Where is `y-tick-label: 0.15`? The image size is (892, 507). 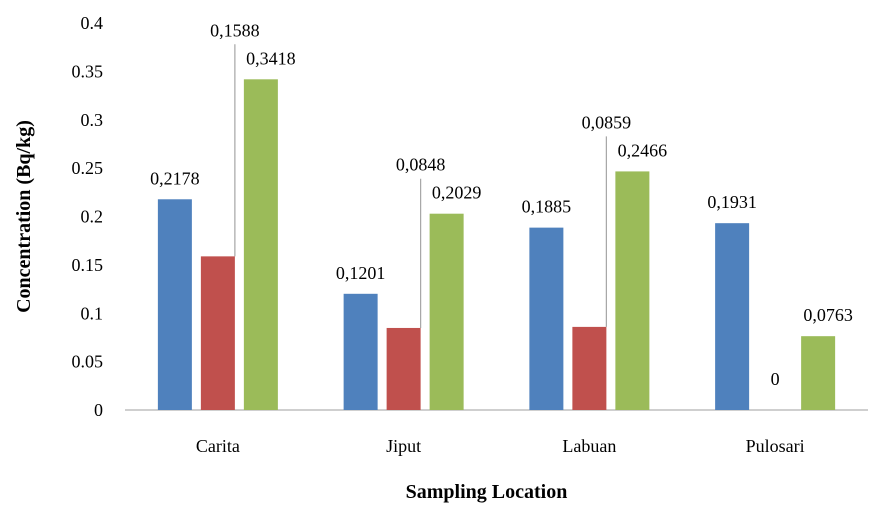
y-tick-label: 0.15 is located at coordinates (88, 265).